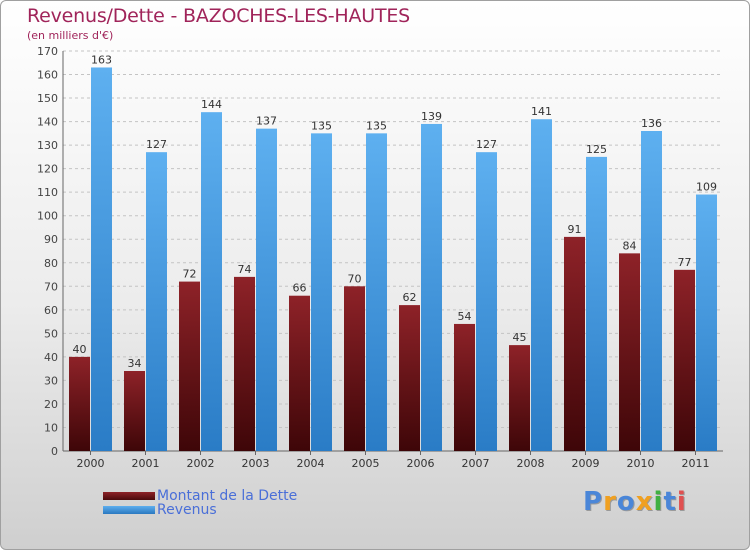 The height and width of the screenshot is (550, 750). I want to click on chart-title: Revenus/Dette - BAZOCHES-LES-HAUTES, so click(219, 16).